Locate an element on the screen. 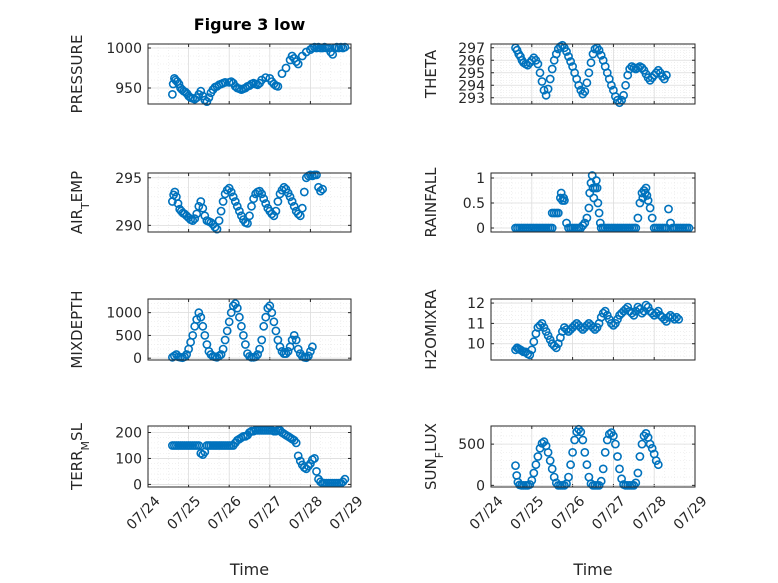 Image resolution: width=778 pixels, height=583 pixels. y-axis-label: MIXDEPTH is located at coordinates (77, 329).